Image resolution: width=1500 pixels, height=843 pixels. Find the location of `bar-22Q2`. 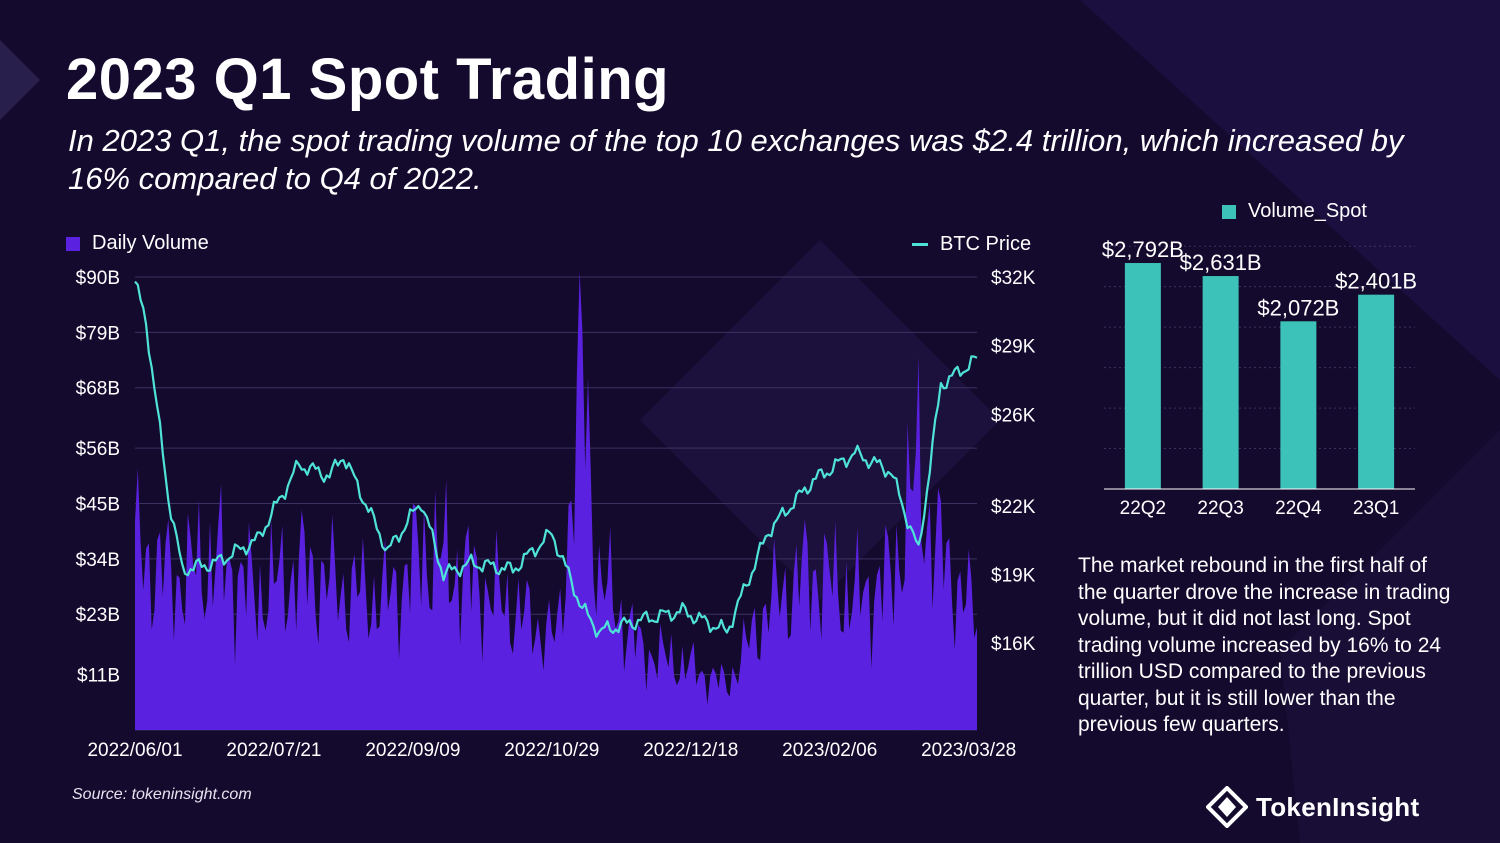

bar-22Q2 is located at coordinates (1142, 376).